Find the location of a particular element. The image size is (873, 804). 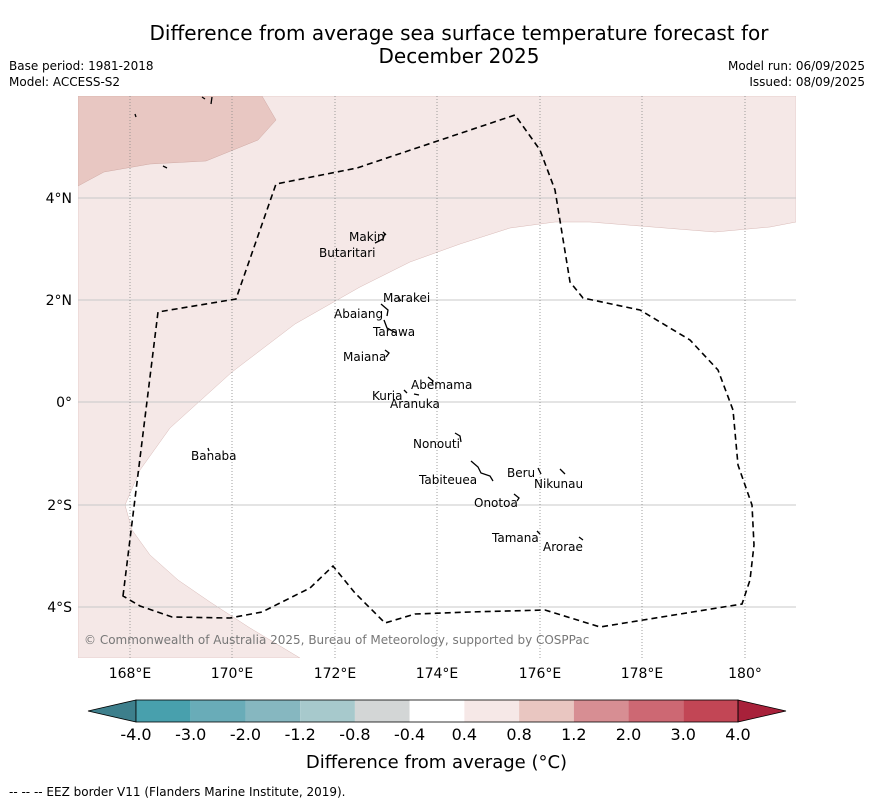

place-label-makin: Makin is located at coordinates (367, 237).